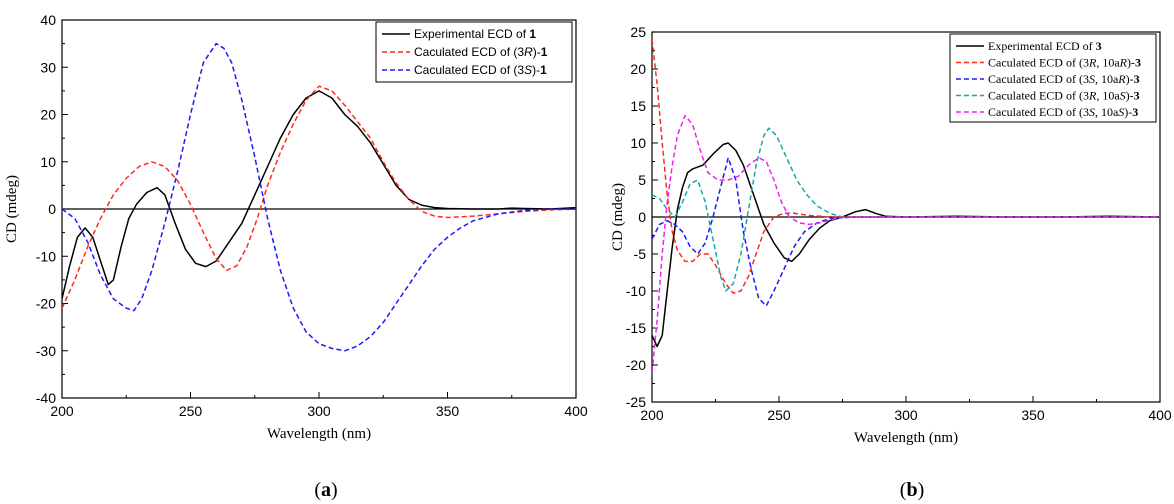 The image size is (1174, 504). What do you see at coordinates (1045, 46) in the screenshot?
I see `legend-label-1: Experimental ECD of 3` at bounding box center [1045, 46].